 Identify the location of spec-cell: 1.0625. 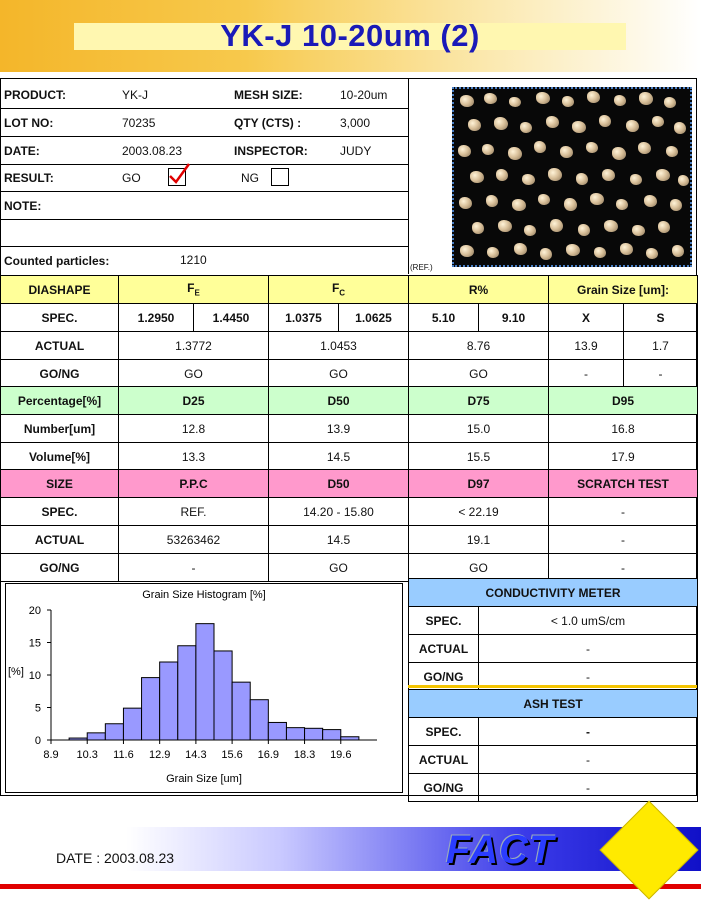
(373, 317).